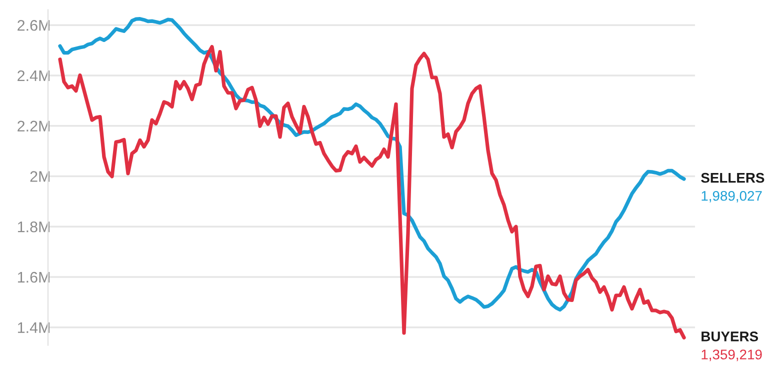 The height and width of the screenshot is (366, 768). Describe the element at coordinates (732, 196) in the screenshot. I see `data-label: 1,989,027` at that location.